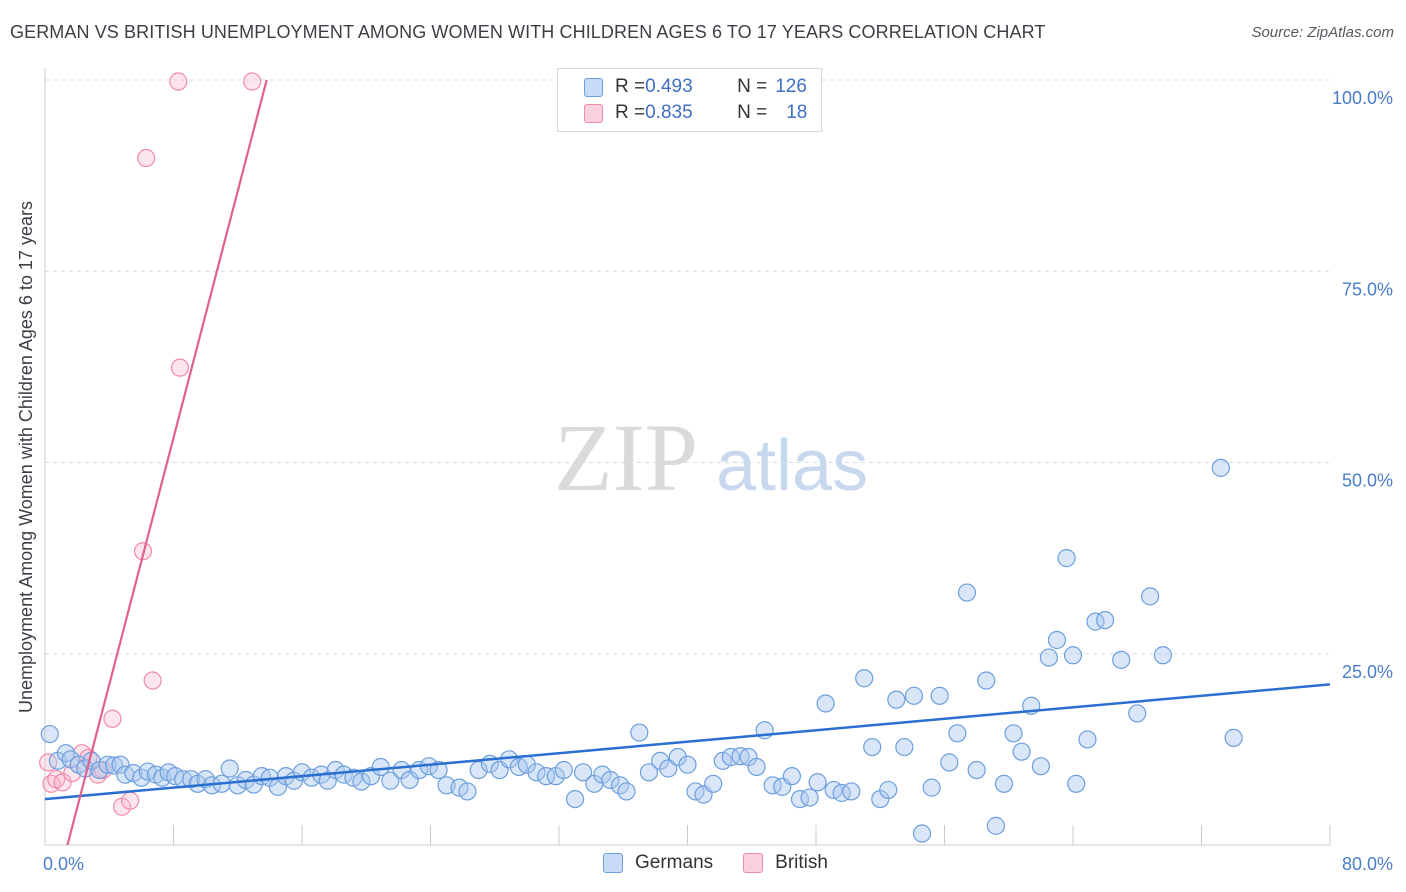 Image resolution: width=1406 pixels, height=892 pixels. I want to click on british-points, so click(150, 444).